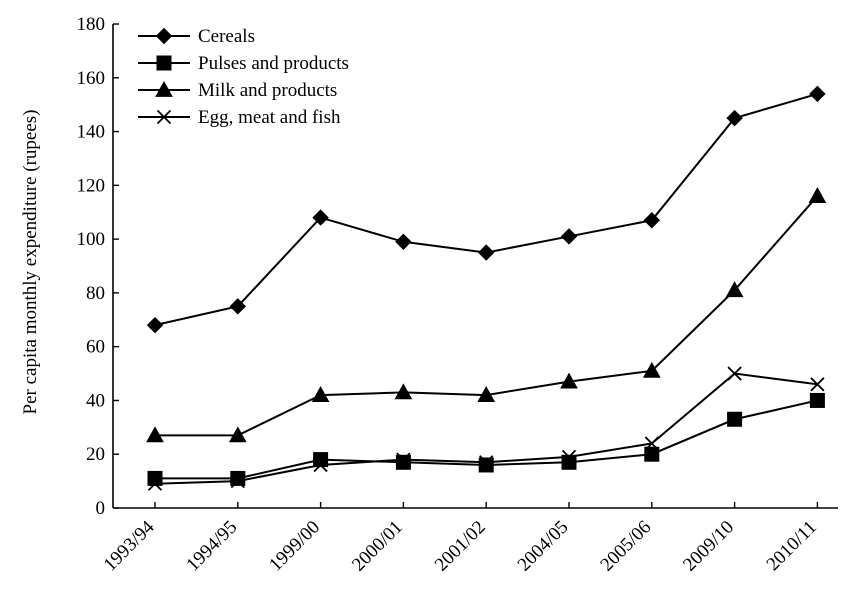 The width and height of the screenshot is (846, 593). I want to click on legend-item: Cereals, so click(196, 36).